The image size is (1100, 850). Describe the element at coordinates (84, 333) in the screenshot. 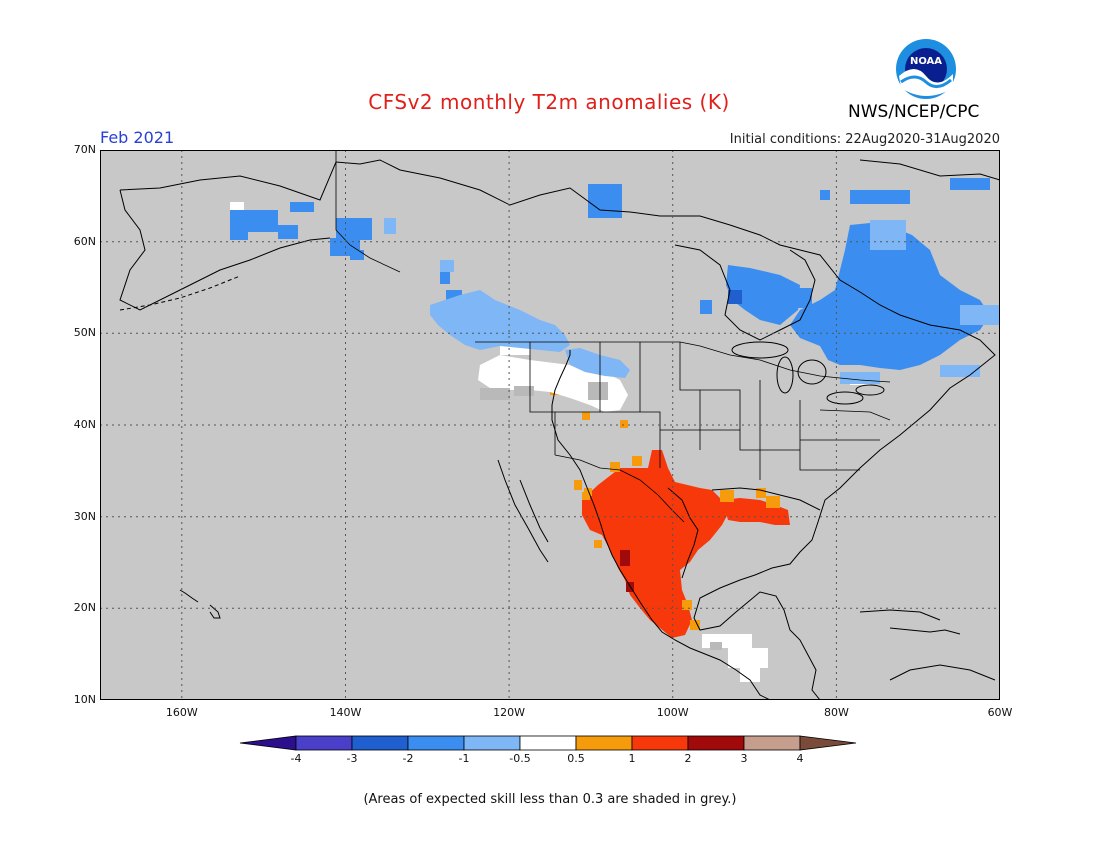

I see `latitude-label: 50N` at that location.